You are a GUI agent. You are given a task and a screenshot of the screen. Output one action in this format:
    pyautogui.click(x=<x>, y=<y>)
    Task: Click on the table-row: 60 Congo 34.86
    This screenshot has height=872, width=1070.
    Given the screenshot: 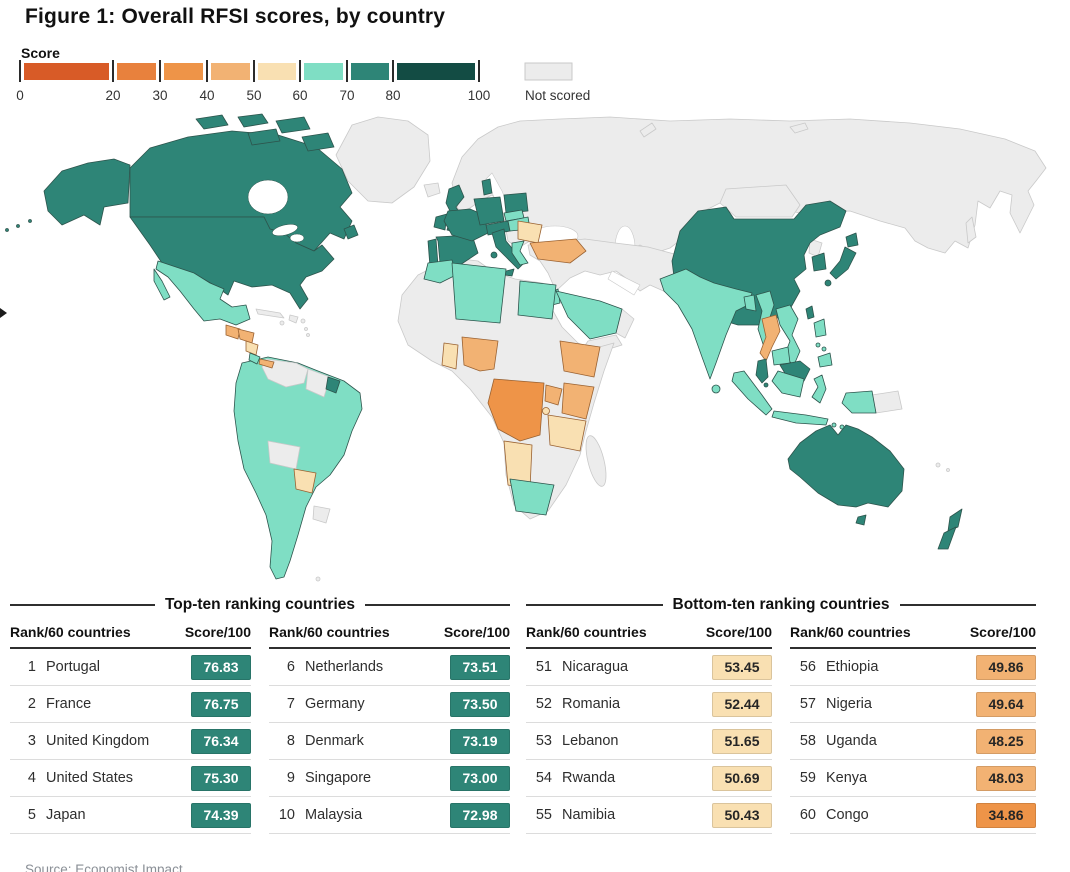 What is the action you would take?
    pyautogui.click(x=913, y=815)
    